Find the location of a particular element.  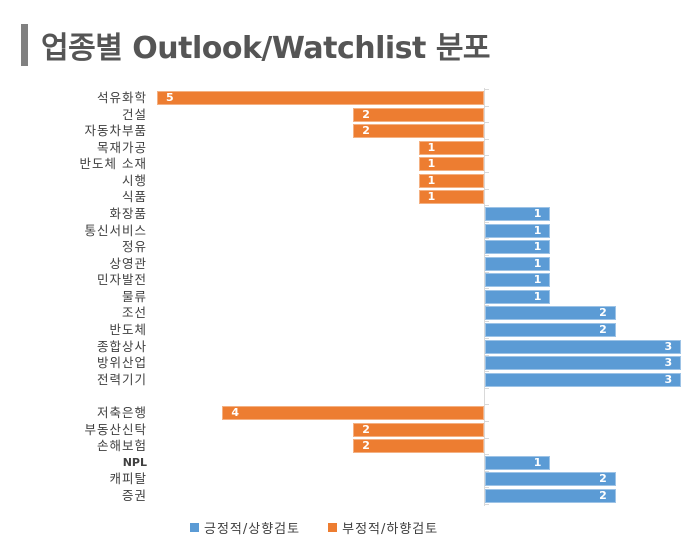

category-label: 자동차부품 is located at coordinates (115, 130).